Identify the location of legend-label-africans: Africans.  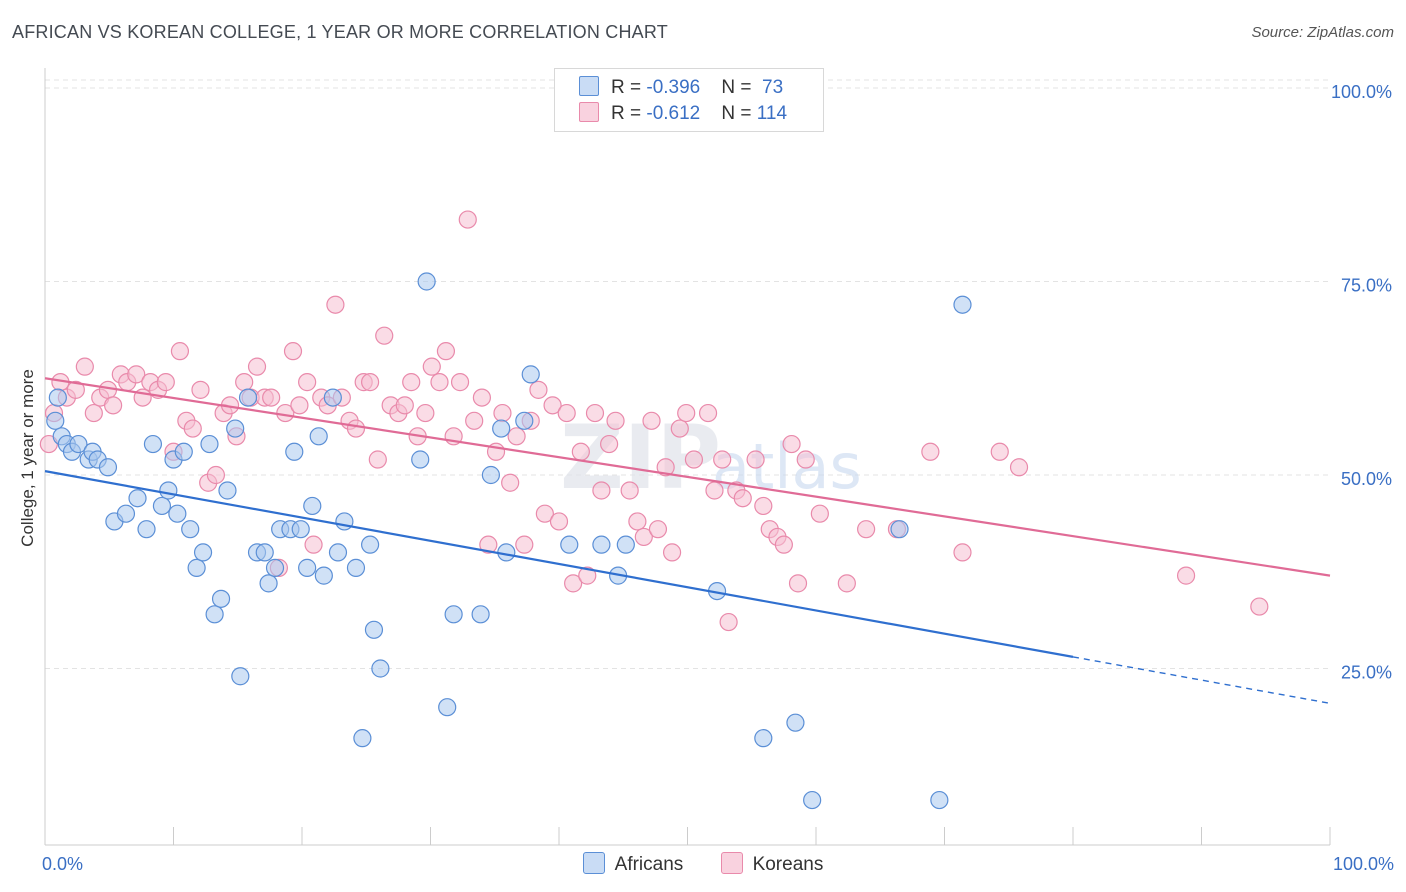
(649, 864).